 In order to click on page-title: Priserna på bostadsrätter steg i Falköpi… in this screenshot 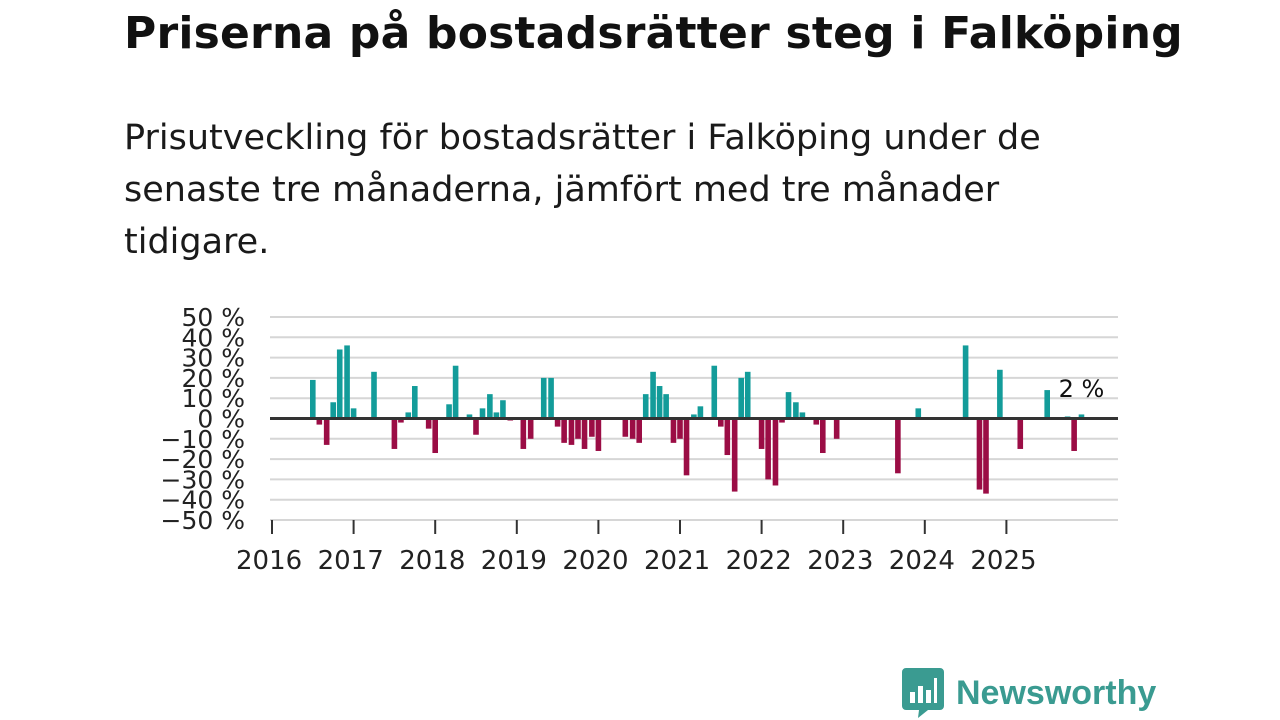, I will do `click(653, 33)`.